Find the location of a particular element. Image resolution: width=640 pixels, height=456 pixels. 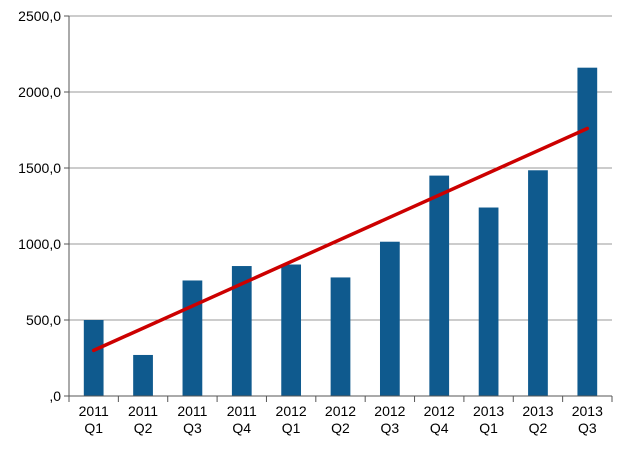

y-tick-label: 1000,0 is located at coordinates (39, 244).